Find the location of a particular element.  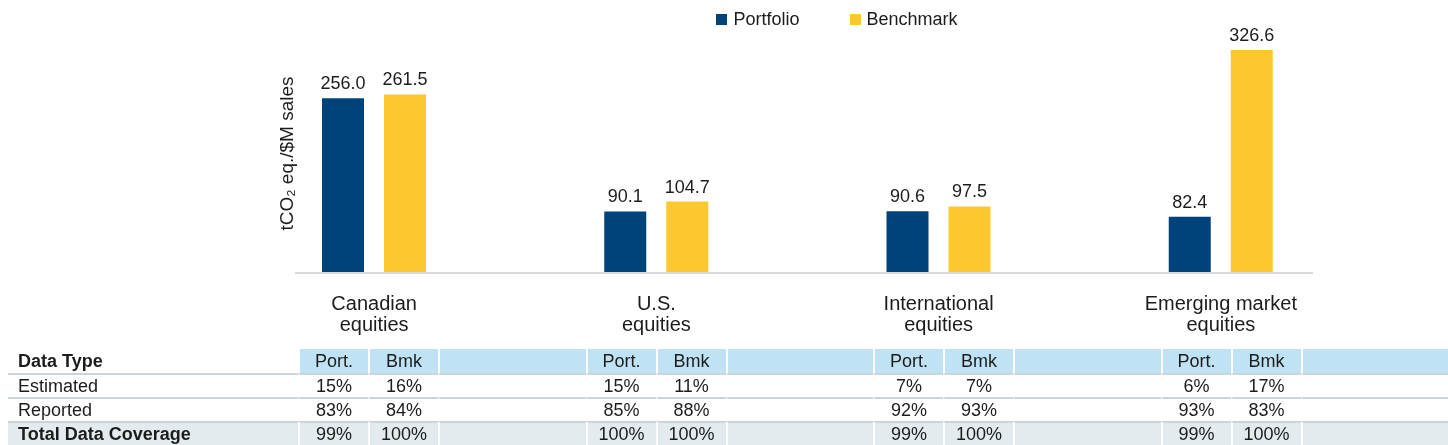

data-label: 82.4 is located at coordinates (1190, 201).